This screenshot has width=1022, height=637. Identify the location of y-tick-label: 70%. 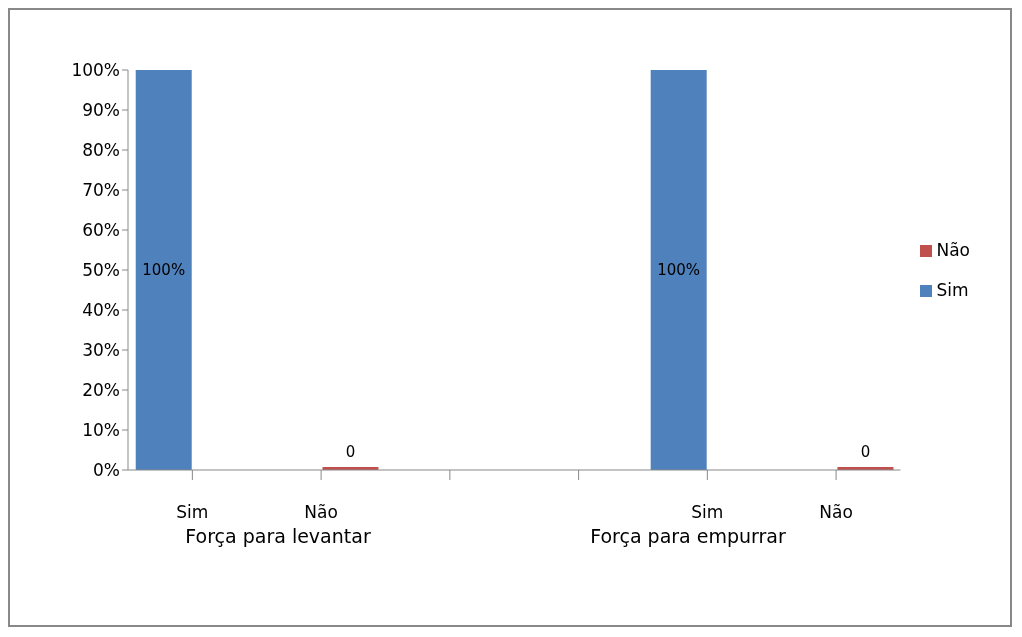
(101, 190).